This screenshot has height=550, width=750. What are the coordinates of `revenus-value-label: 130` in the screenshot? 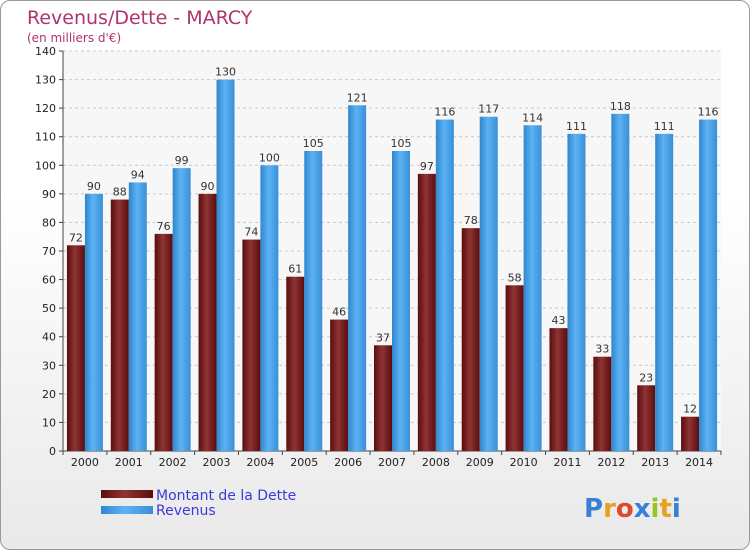 It's located at (225, 72).